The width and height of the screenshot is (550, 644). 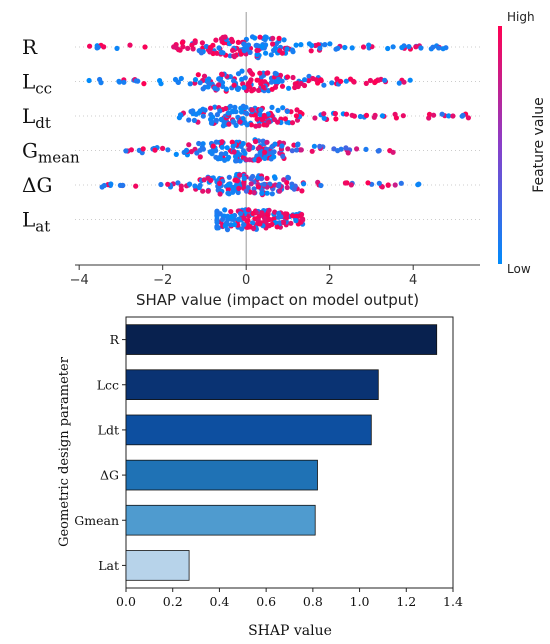 I want to click on bar-category-labels: R Lcc Ldt ΔG Gmean Lat, so click(x=100, y=452).